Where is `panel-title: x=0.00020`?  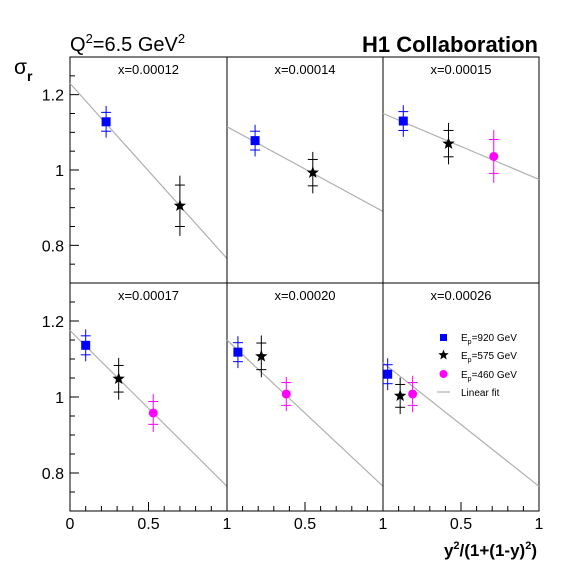
panel-title: x=0.00020 is located at coordinates (304, 295).